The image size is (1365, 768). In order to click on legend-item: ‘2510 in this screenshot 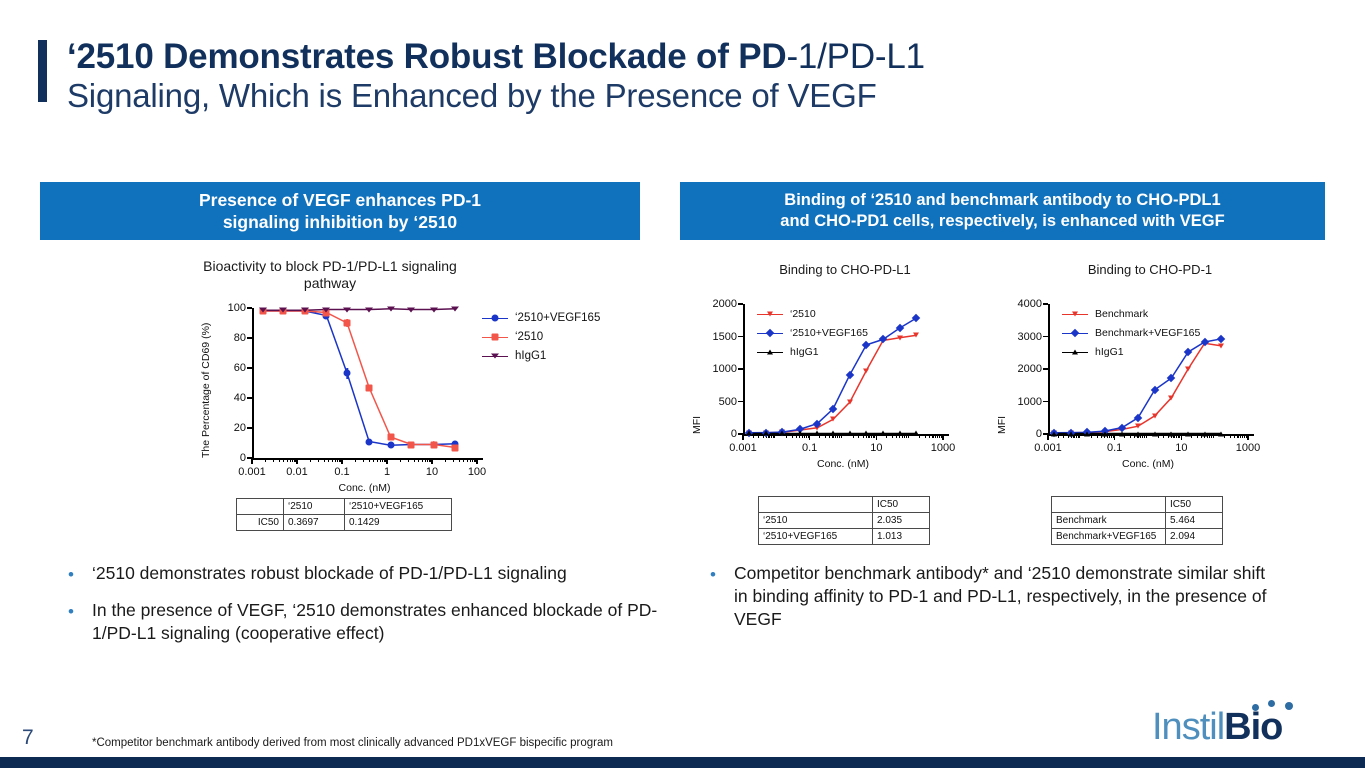, I will do `click(541, 337)`.